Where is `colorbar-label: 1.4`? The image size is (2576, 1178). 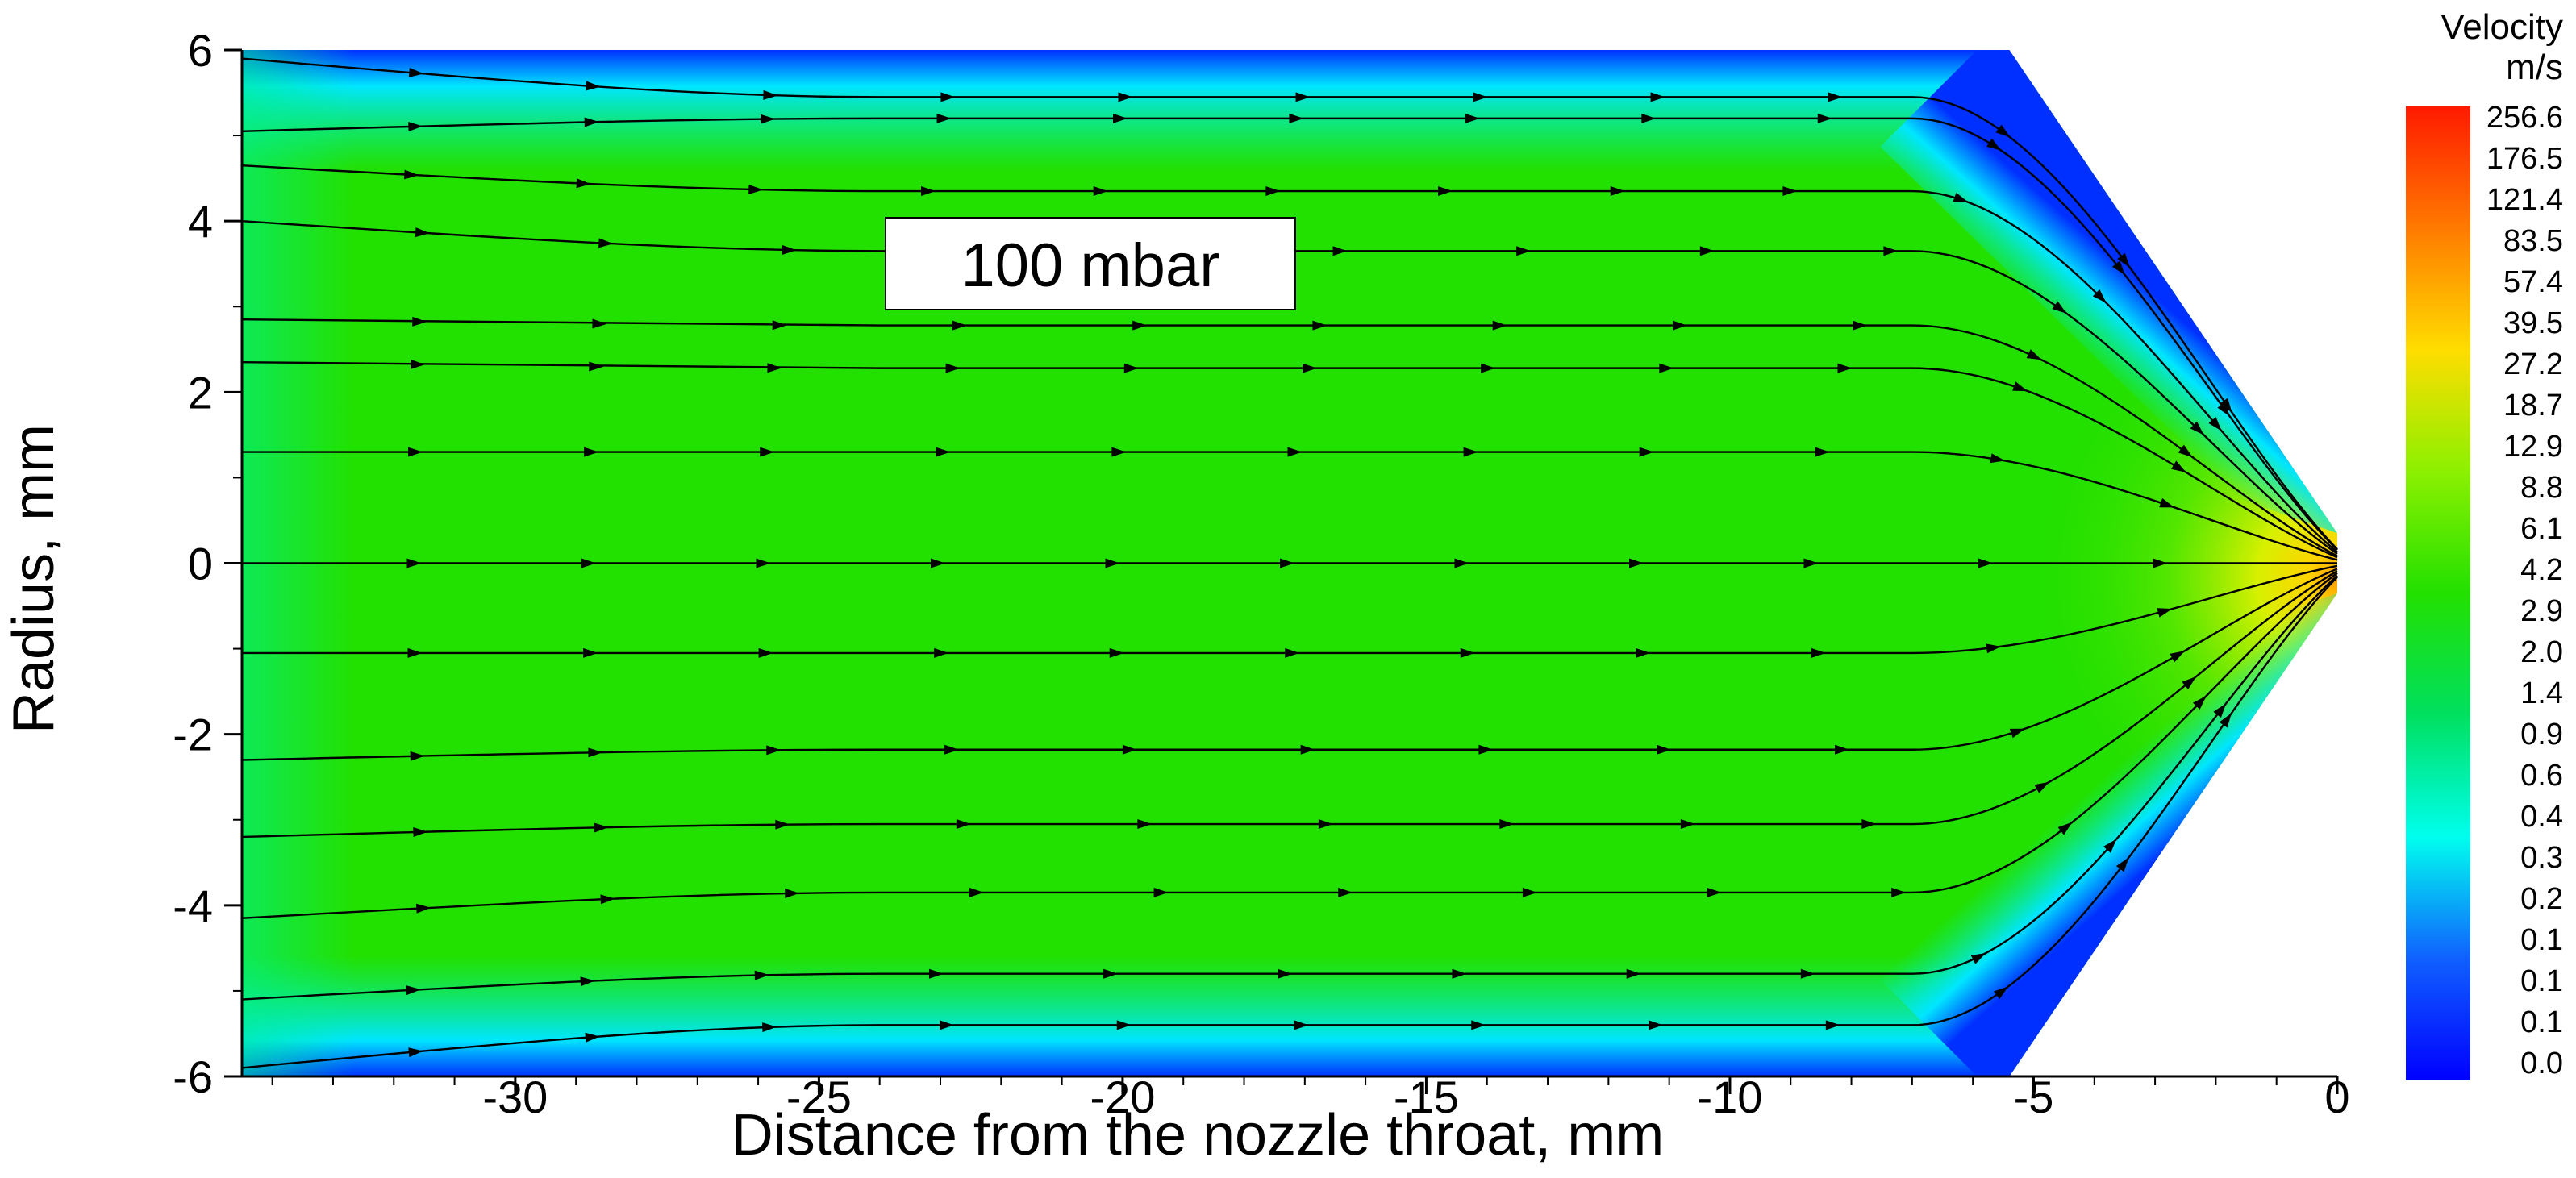
colorbar-label: 1.4 is located at coordinates (2541, 693).